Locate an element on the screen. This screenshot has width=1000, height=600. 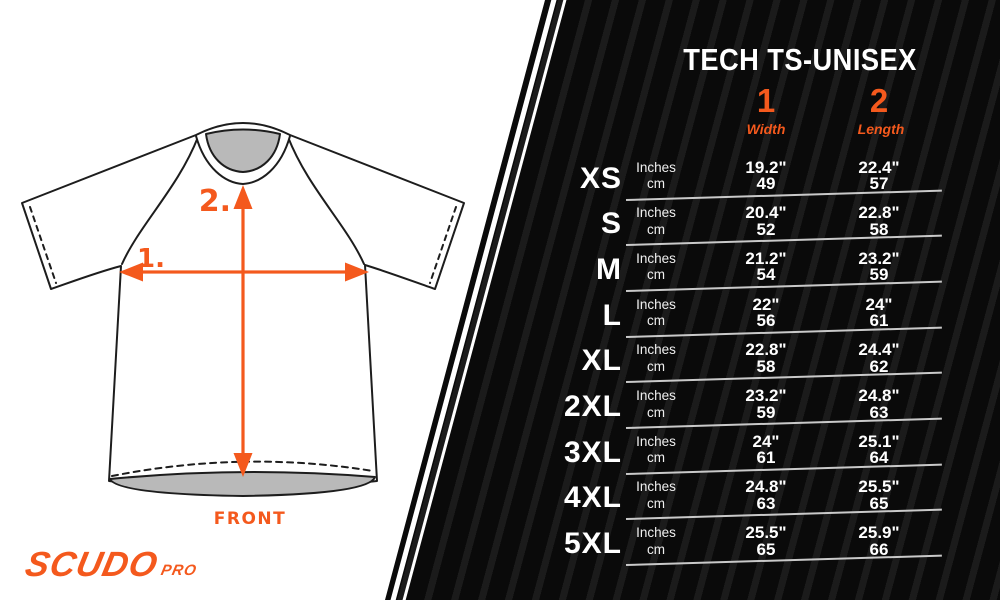
width-values: 22.8" 58 is located at coordinates (766, 358).